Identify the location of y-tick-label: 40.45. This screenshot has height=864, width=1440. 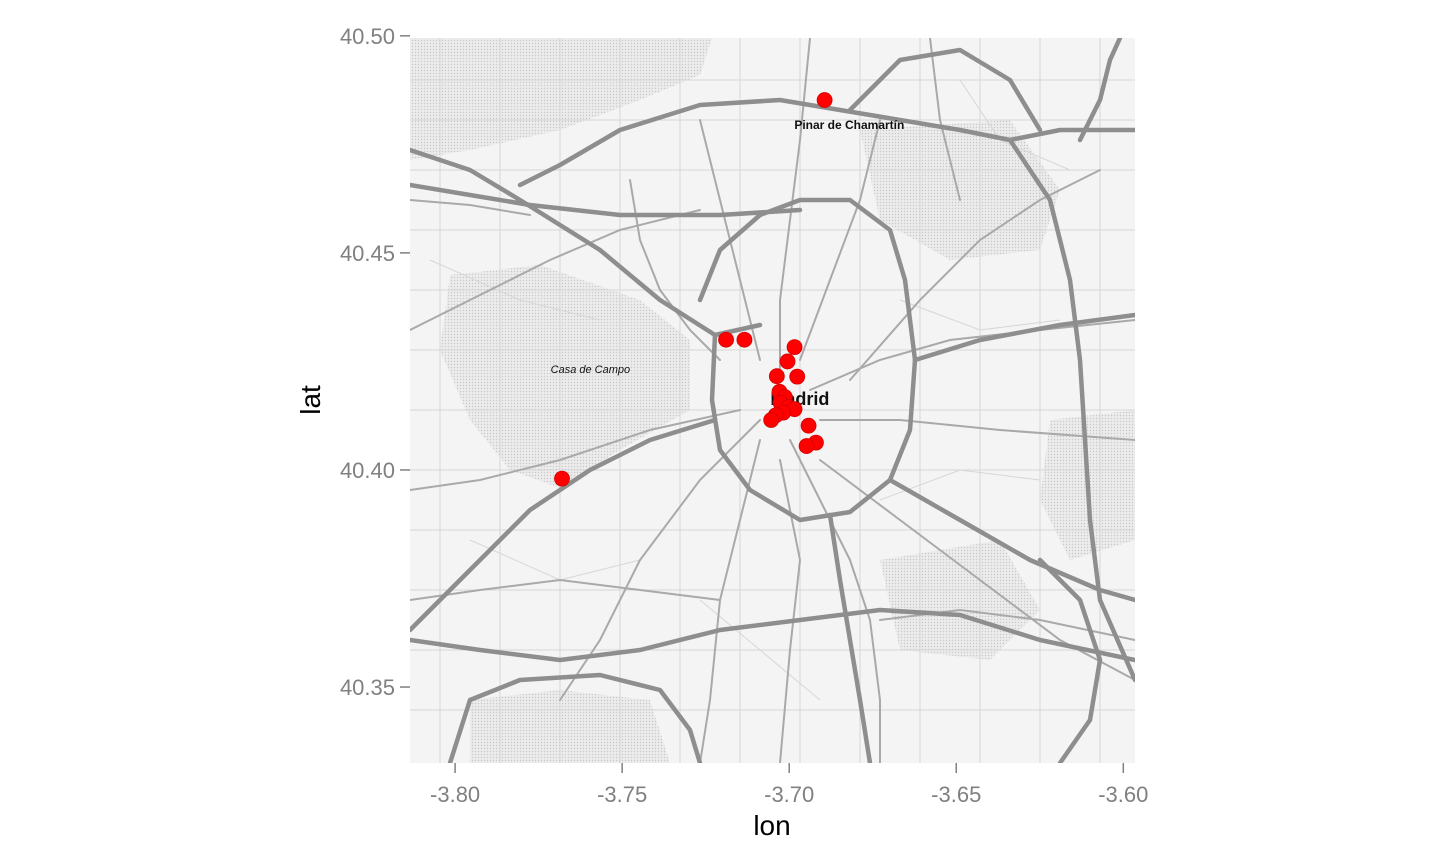
(367, 253).